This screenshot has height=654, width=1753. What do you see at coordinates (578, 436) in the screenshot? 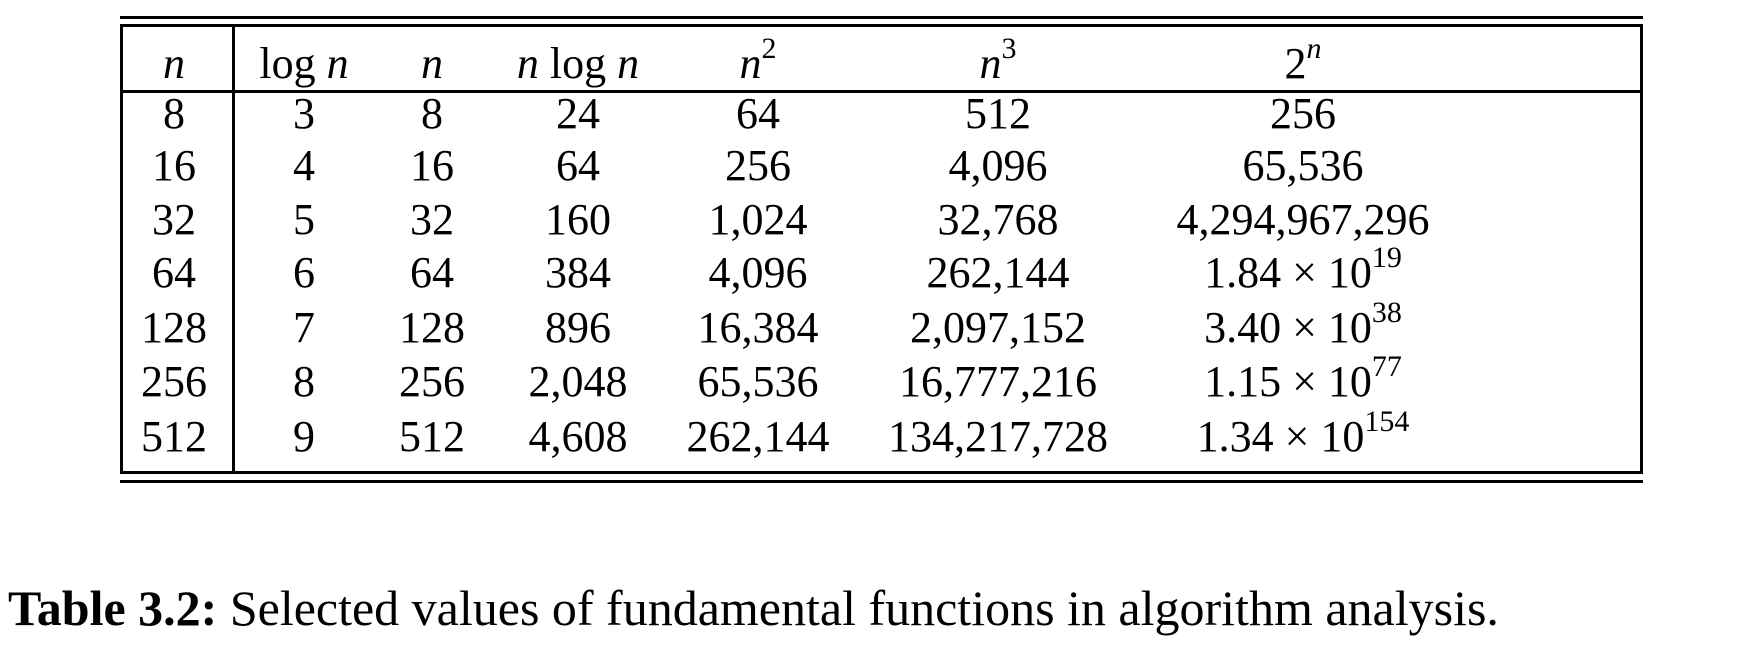
I see `table-cell: 4,608` at bounding box center [578, 436].